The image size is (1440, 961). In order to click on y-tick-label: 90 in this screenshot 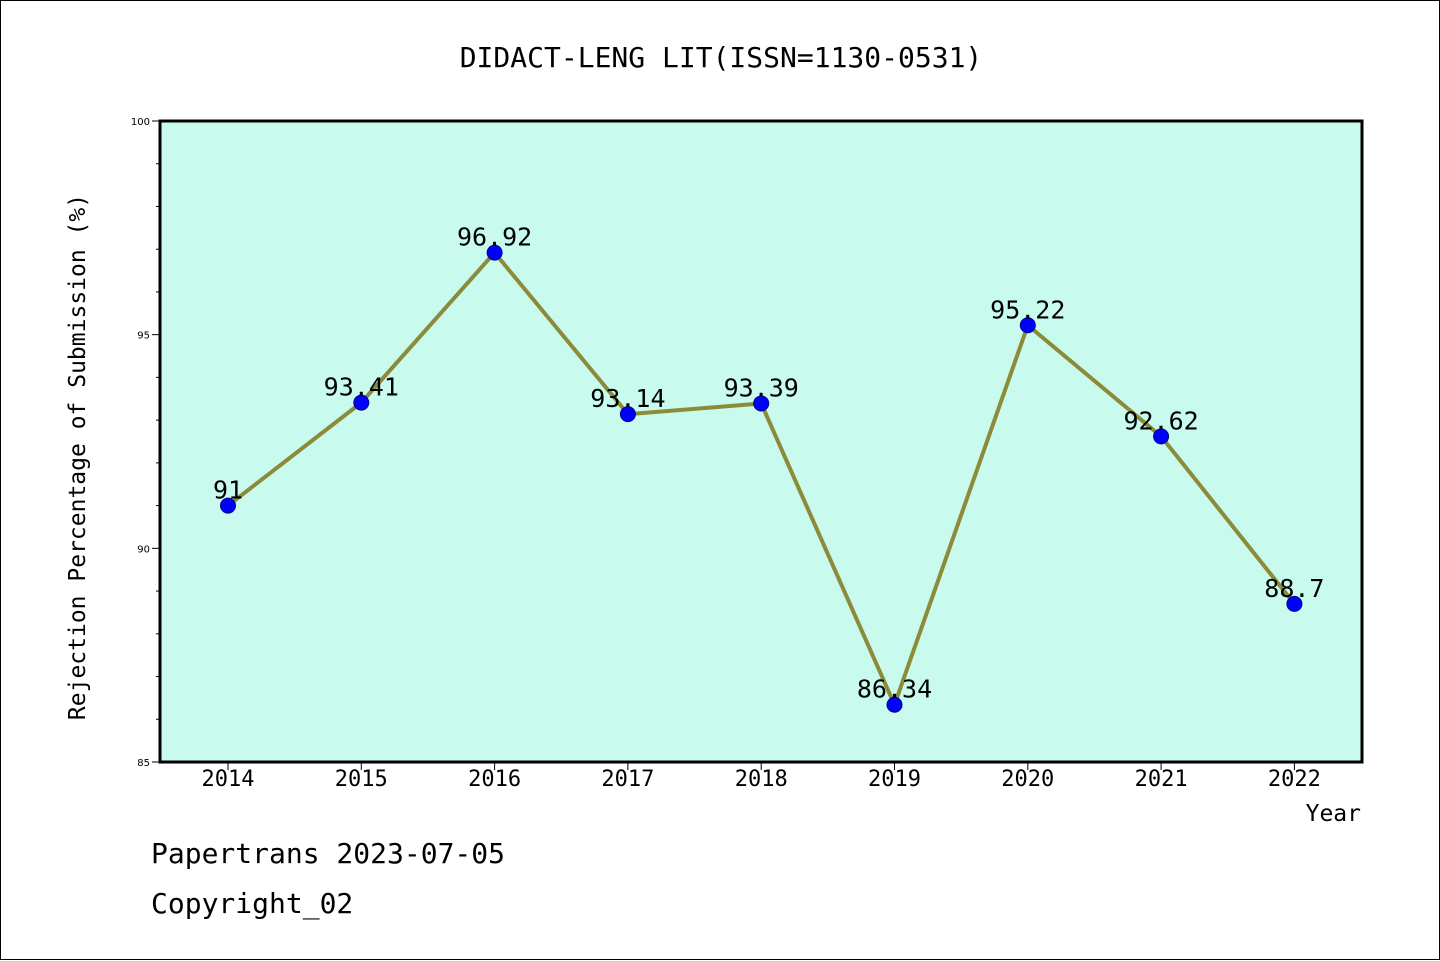, I will do `click(143, 549)`.